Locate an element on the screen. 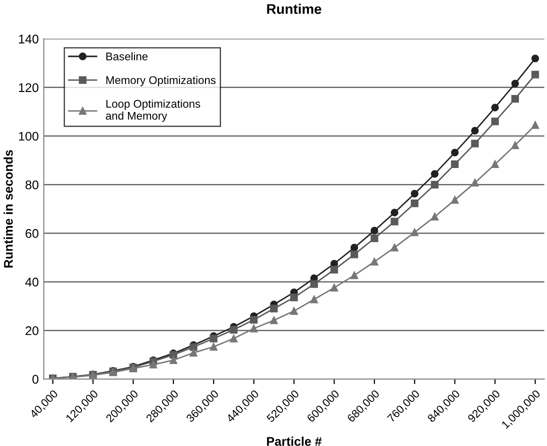 The image size is (547, 446). legend-label: Memory Optimizations is located at coordinates (161, 81).